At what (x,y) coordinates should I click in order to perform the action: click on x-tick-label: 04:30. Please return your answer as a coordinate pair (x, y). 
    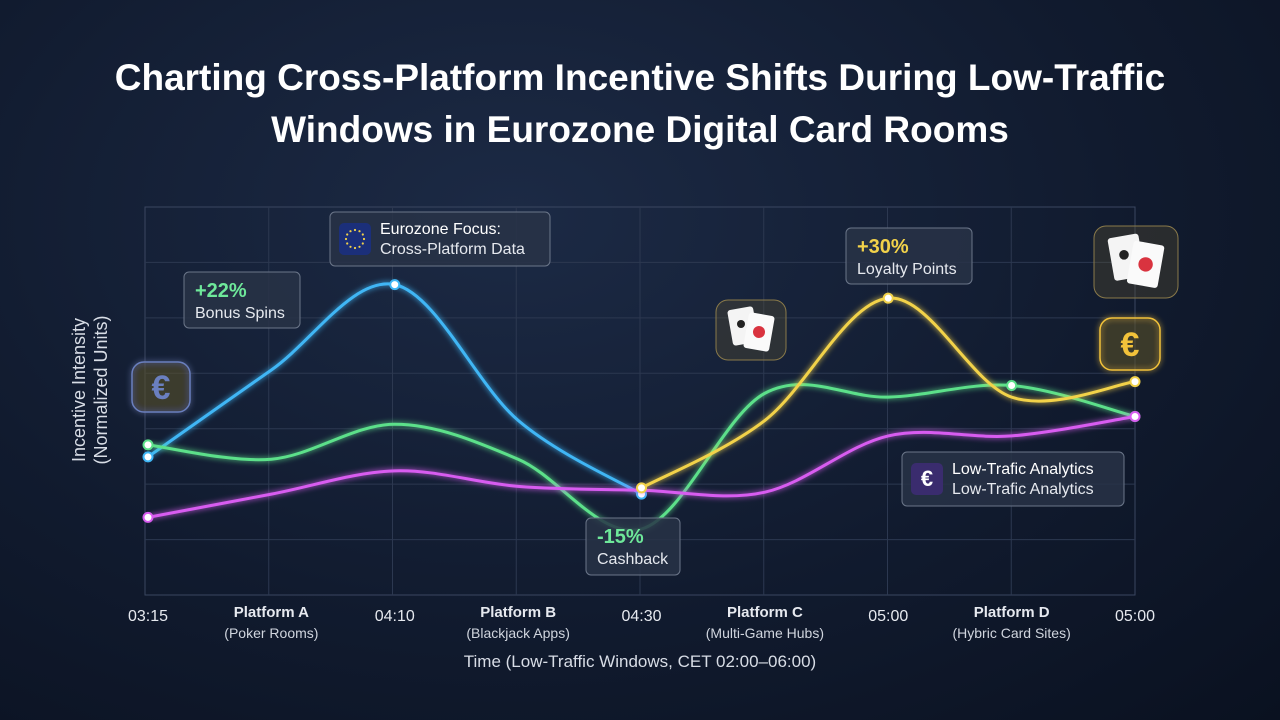
    Looking at the image, I should click on (641, 616).